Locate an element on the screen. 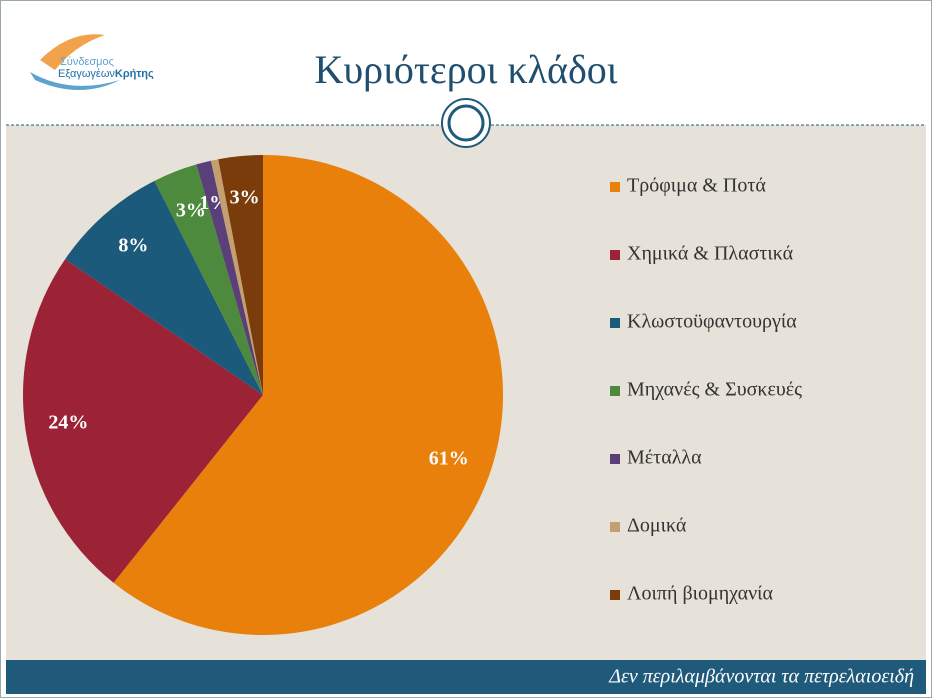 The image size is (932, 698). logo-text: Εξαγωγέων is located at coordinates (86, 74).